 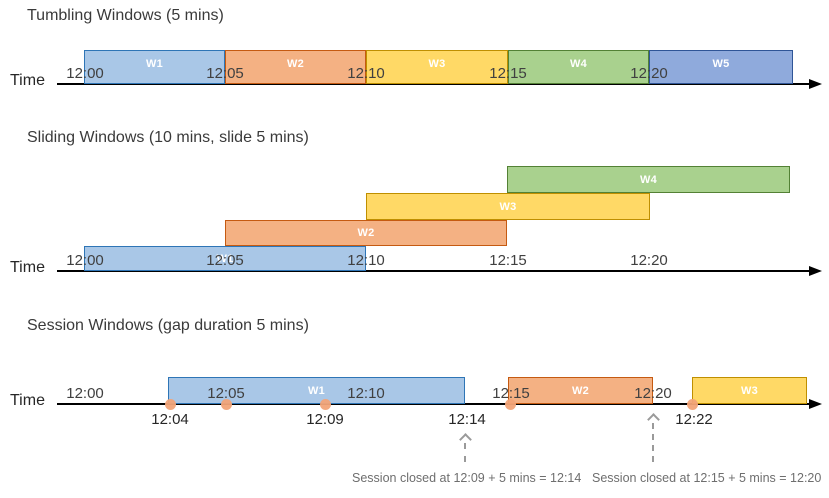 I want to click on window-sliding-w2: W2, so click(x=366, y=233).